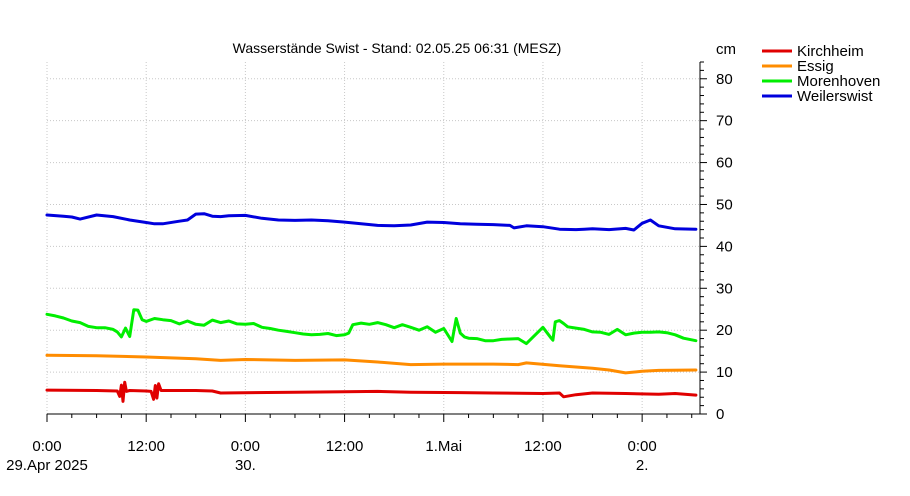 Image resolution: width=910 pixels, height=496 pixels. Describe the element at coordinates (724, 163) in the screenshot. I see `y-tick-label: 60` at that location.